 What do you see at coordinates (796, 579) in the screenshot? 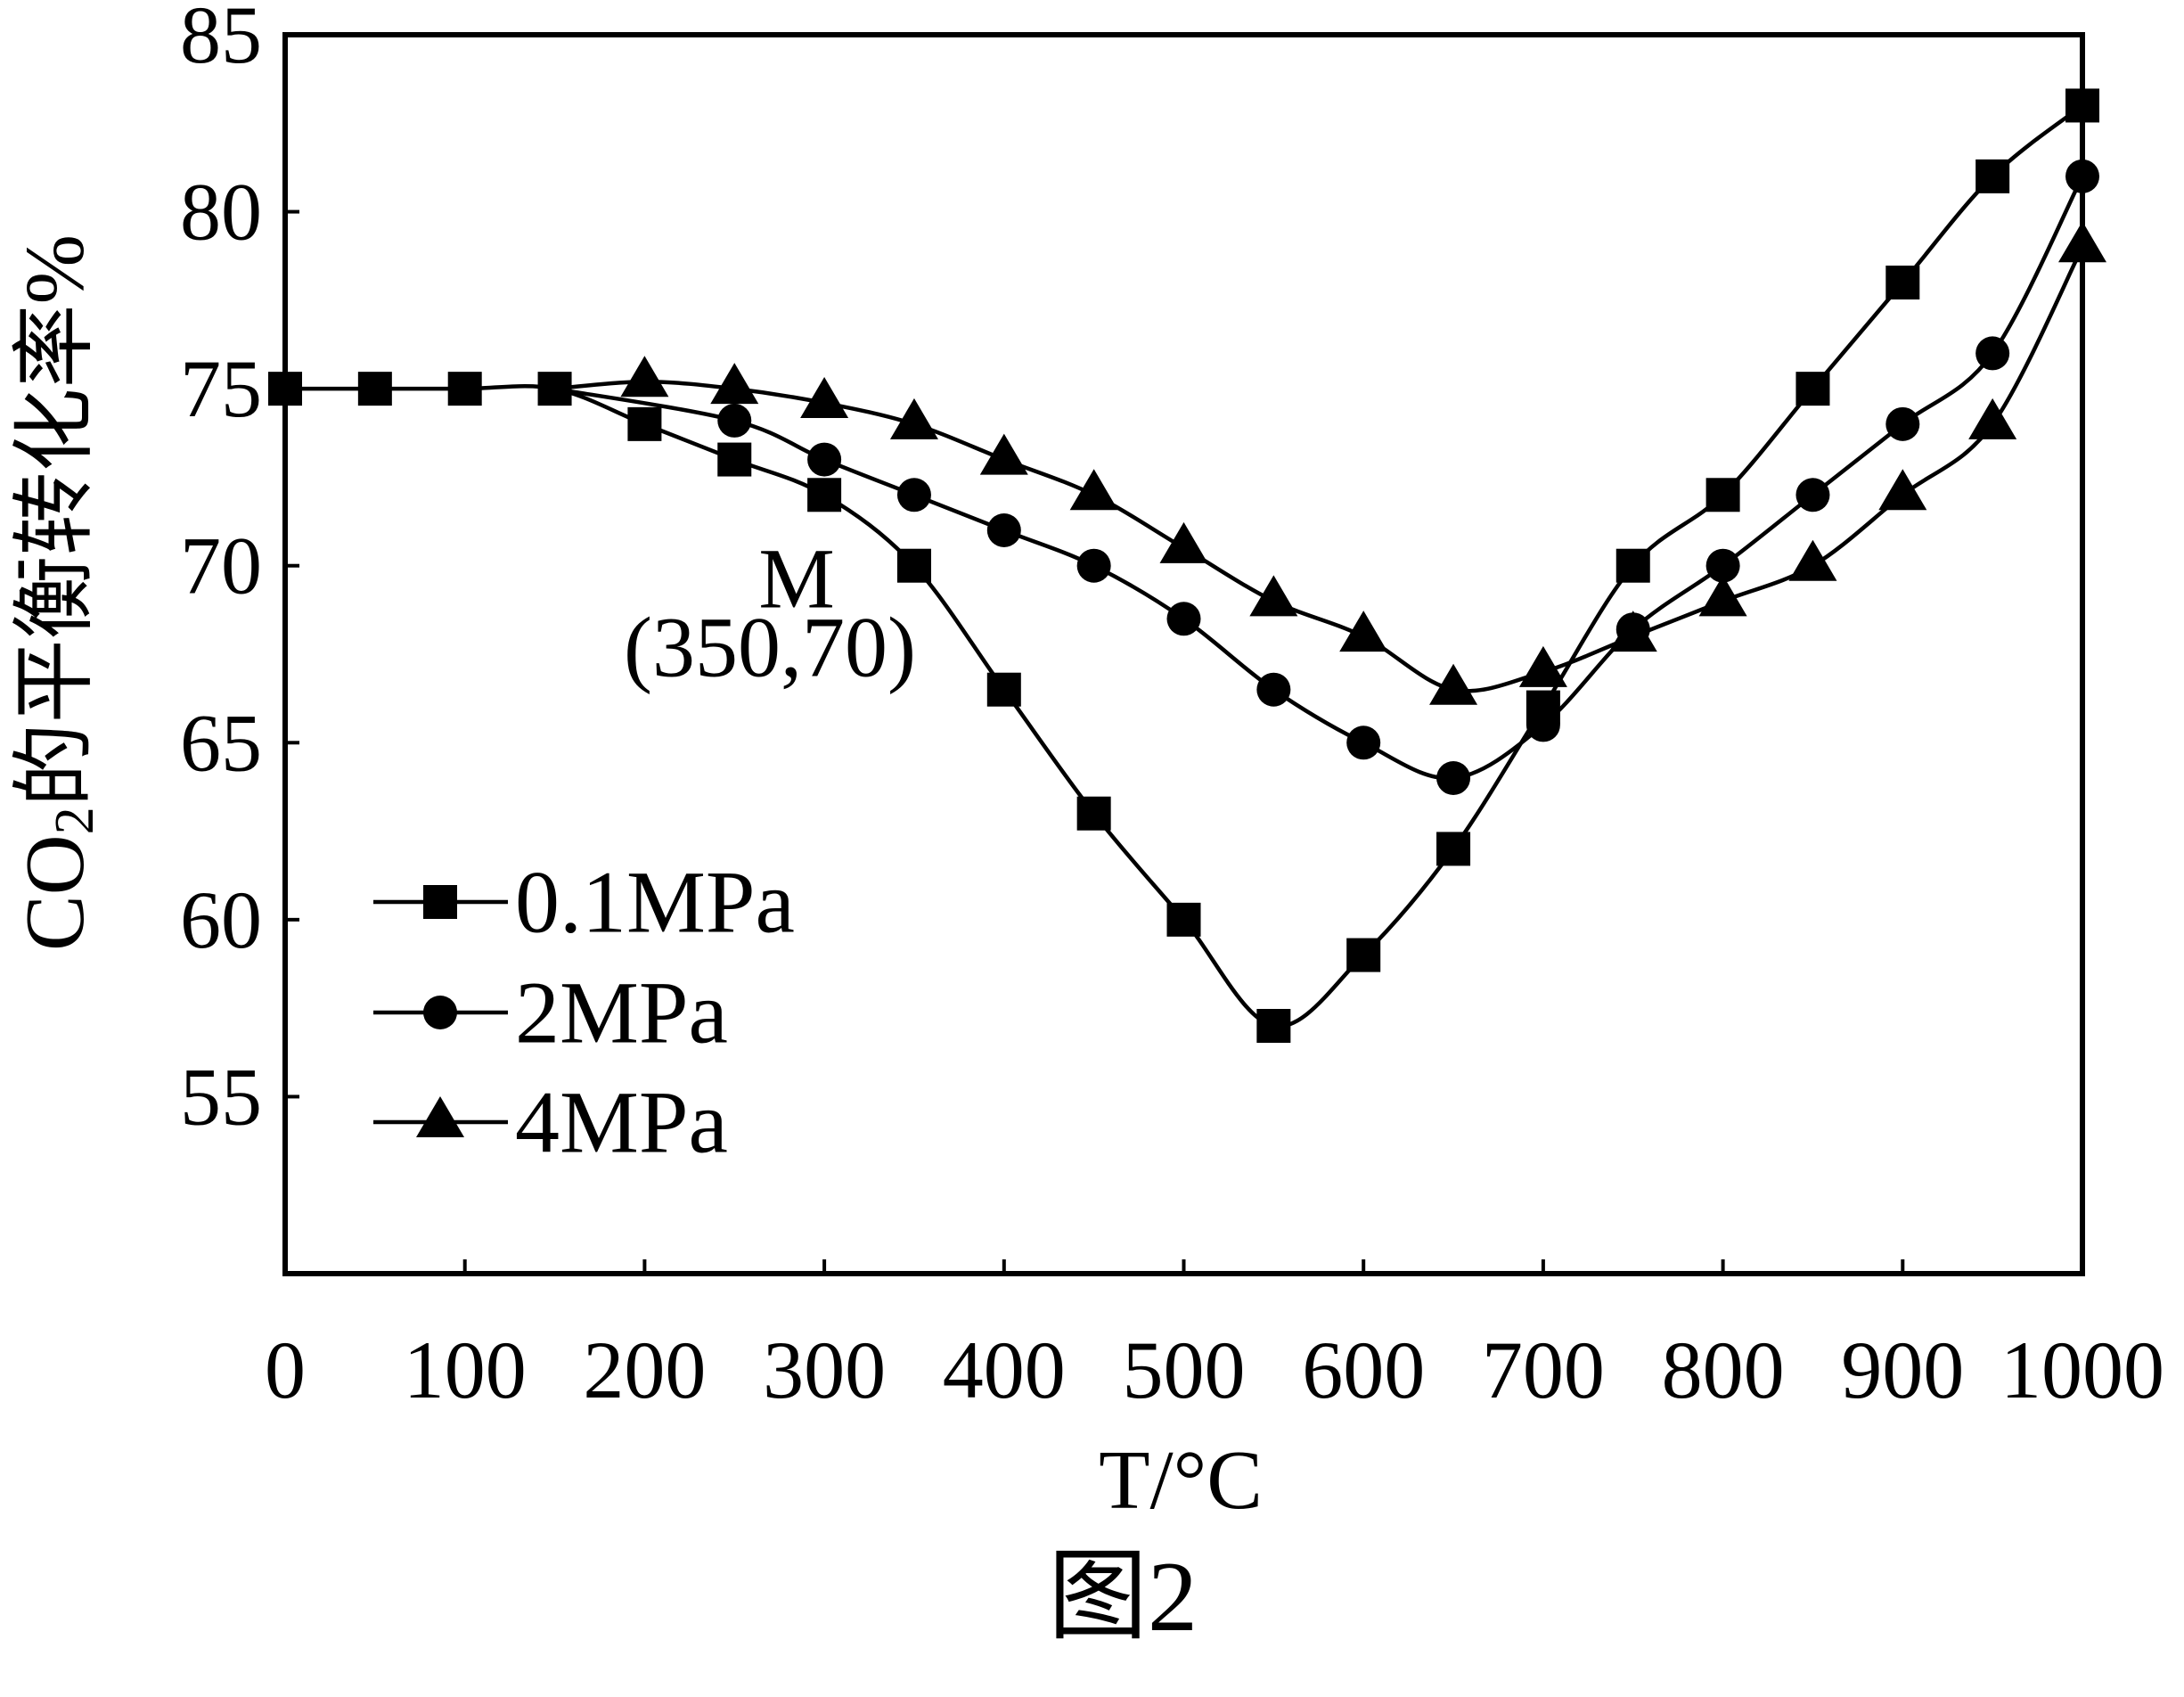
I see `annotation-point-label: M` at bounding box center [796, 579].